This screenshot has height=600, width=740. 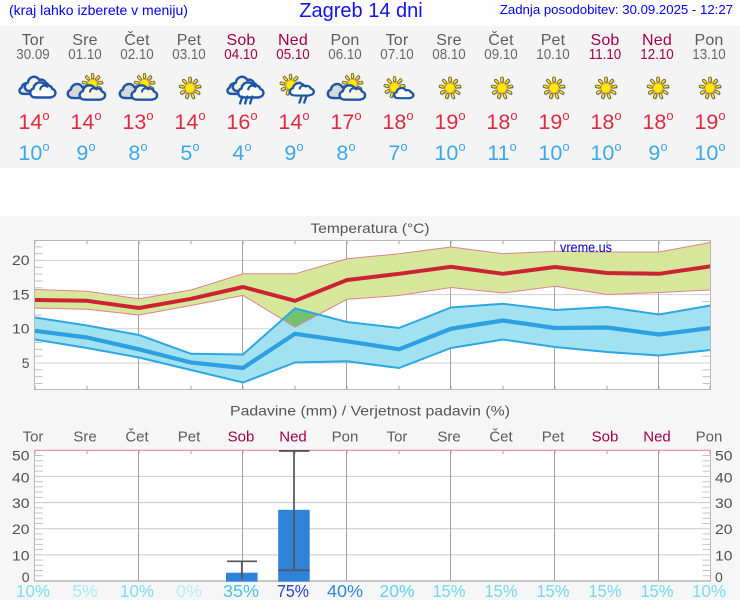 What do you see at coordinates (397, 590) in the screenshot?
I see `svg-text: 20%` at bounding box center [397, 590].